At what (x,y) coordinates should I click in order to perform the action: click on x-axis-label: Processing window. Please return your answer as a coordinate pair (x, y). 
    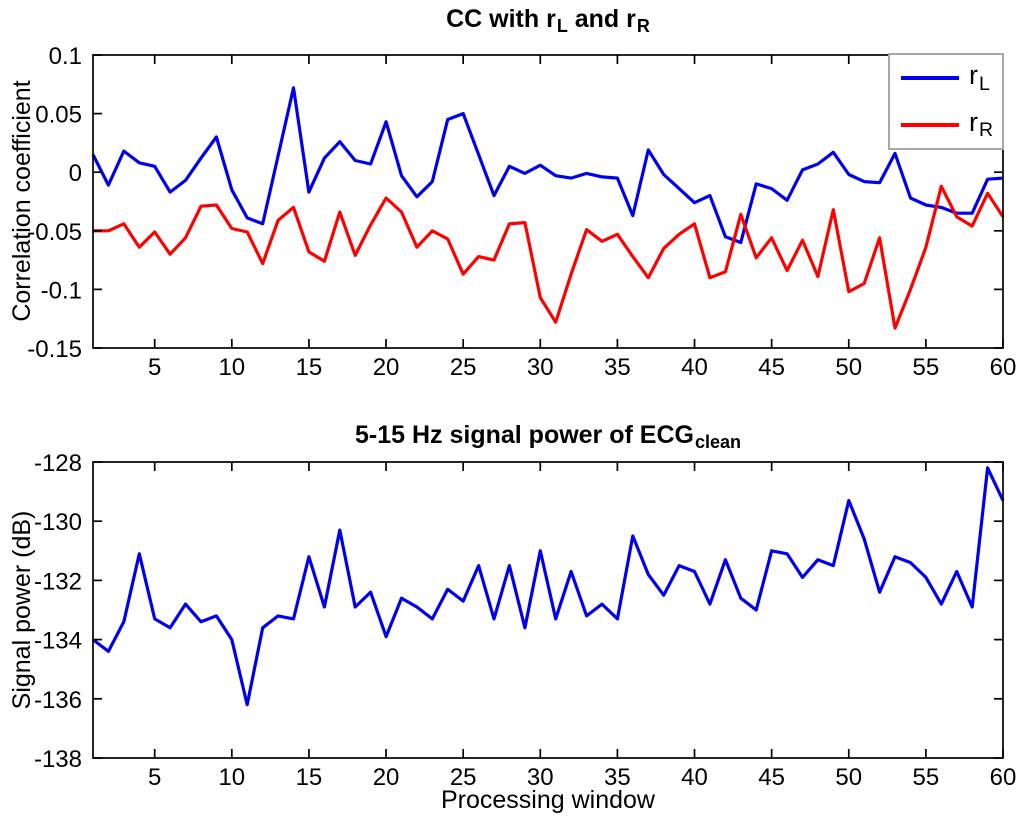
    Looking at the image, I should click on (548, 800).